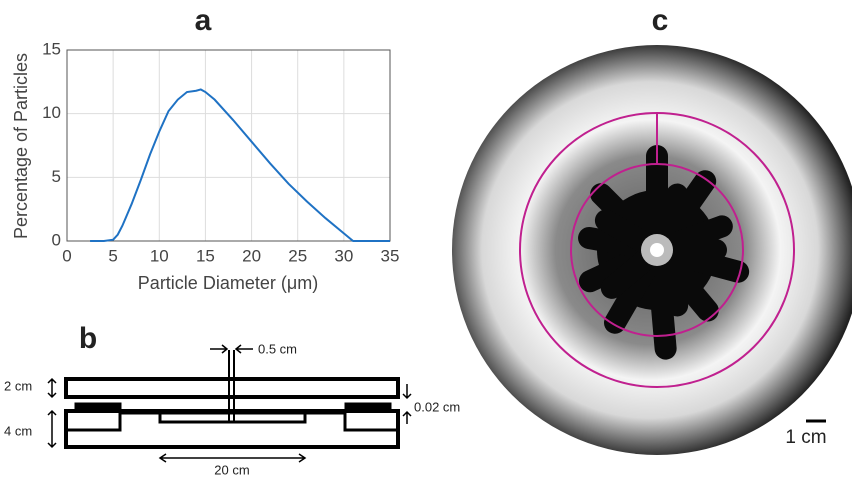 Image resolution: width=852 pixels, height=484 pixels. What do you see at coordinates (232, 417) in the screenshot?
I see `insert` at bounding box center [232, 417].